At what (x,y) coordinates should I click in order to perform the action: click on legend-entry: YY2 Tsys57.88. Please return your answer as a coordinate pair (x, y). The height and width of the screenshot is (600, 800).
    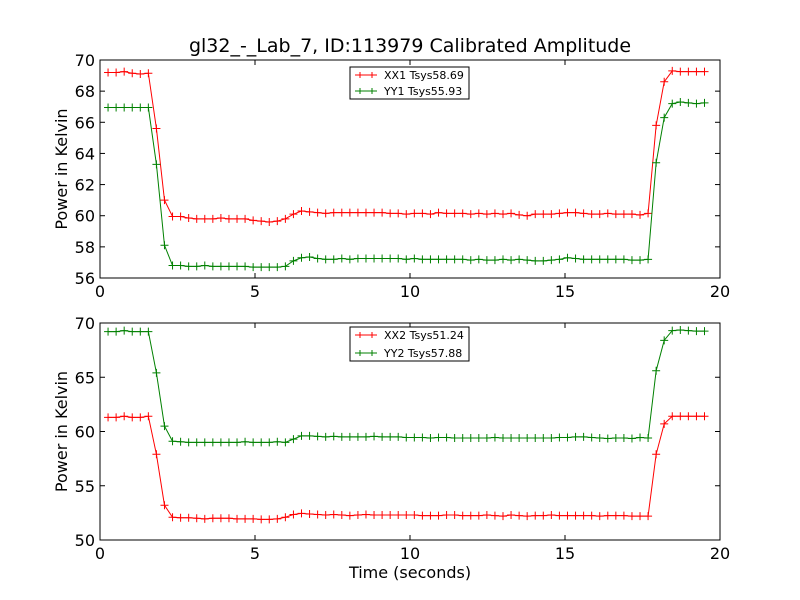
    Looking at the image, I should click on (422, 353).